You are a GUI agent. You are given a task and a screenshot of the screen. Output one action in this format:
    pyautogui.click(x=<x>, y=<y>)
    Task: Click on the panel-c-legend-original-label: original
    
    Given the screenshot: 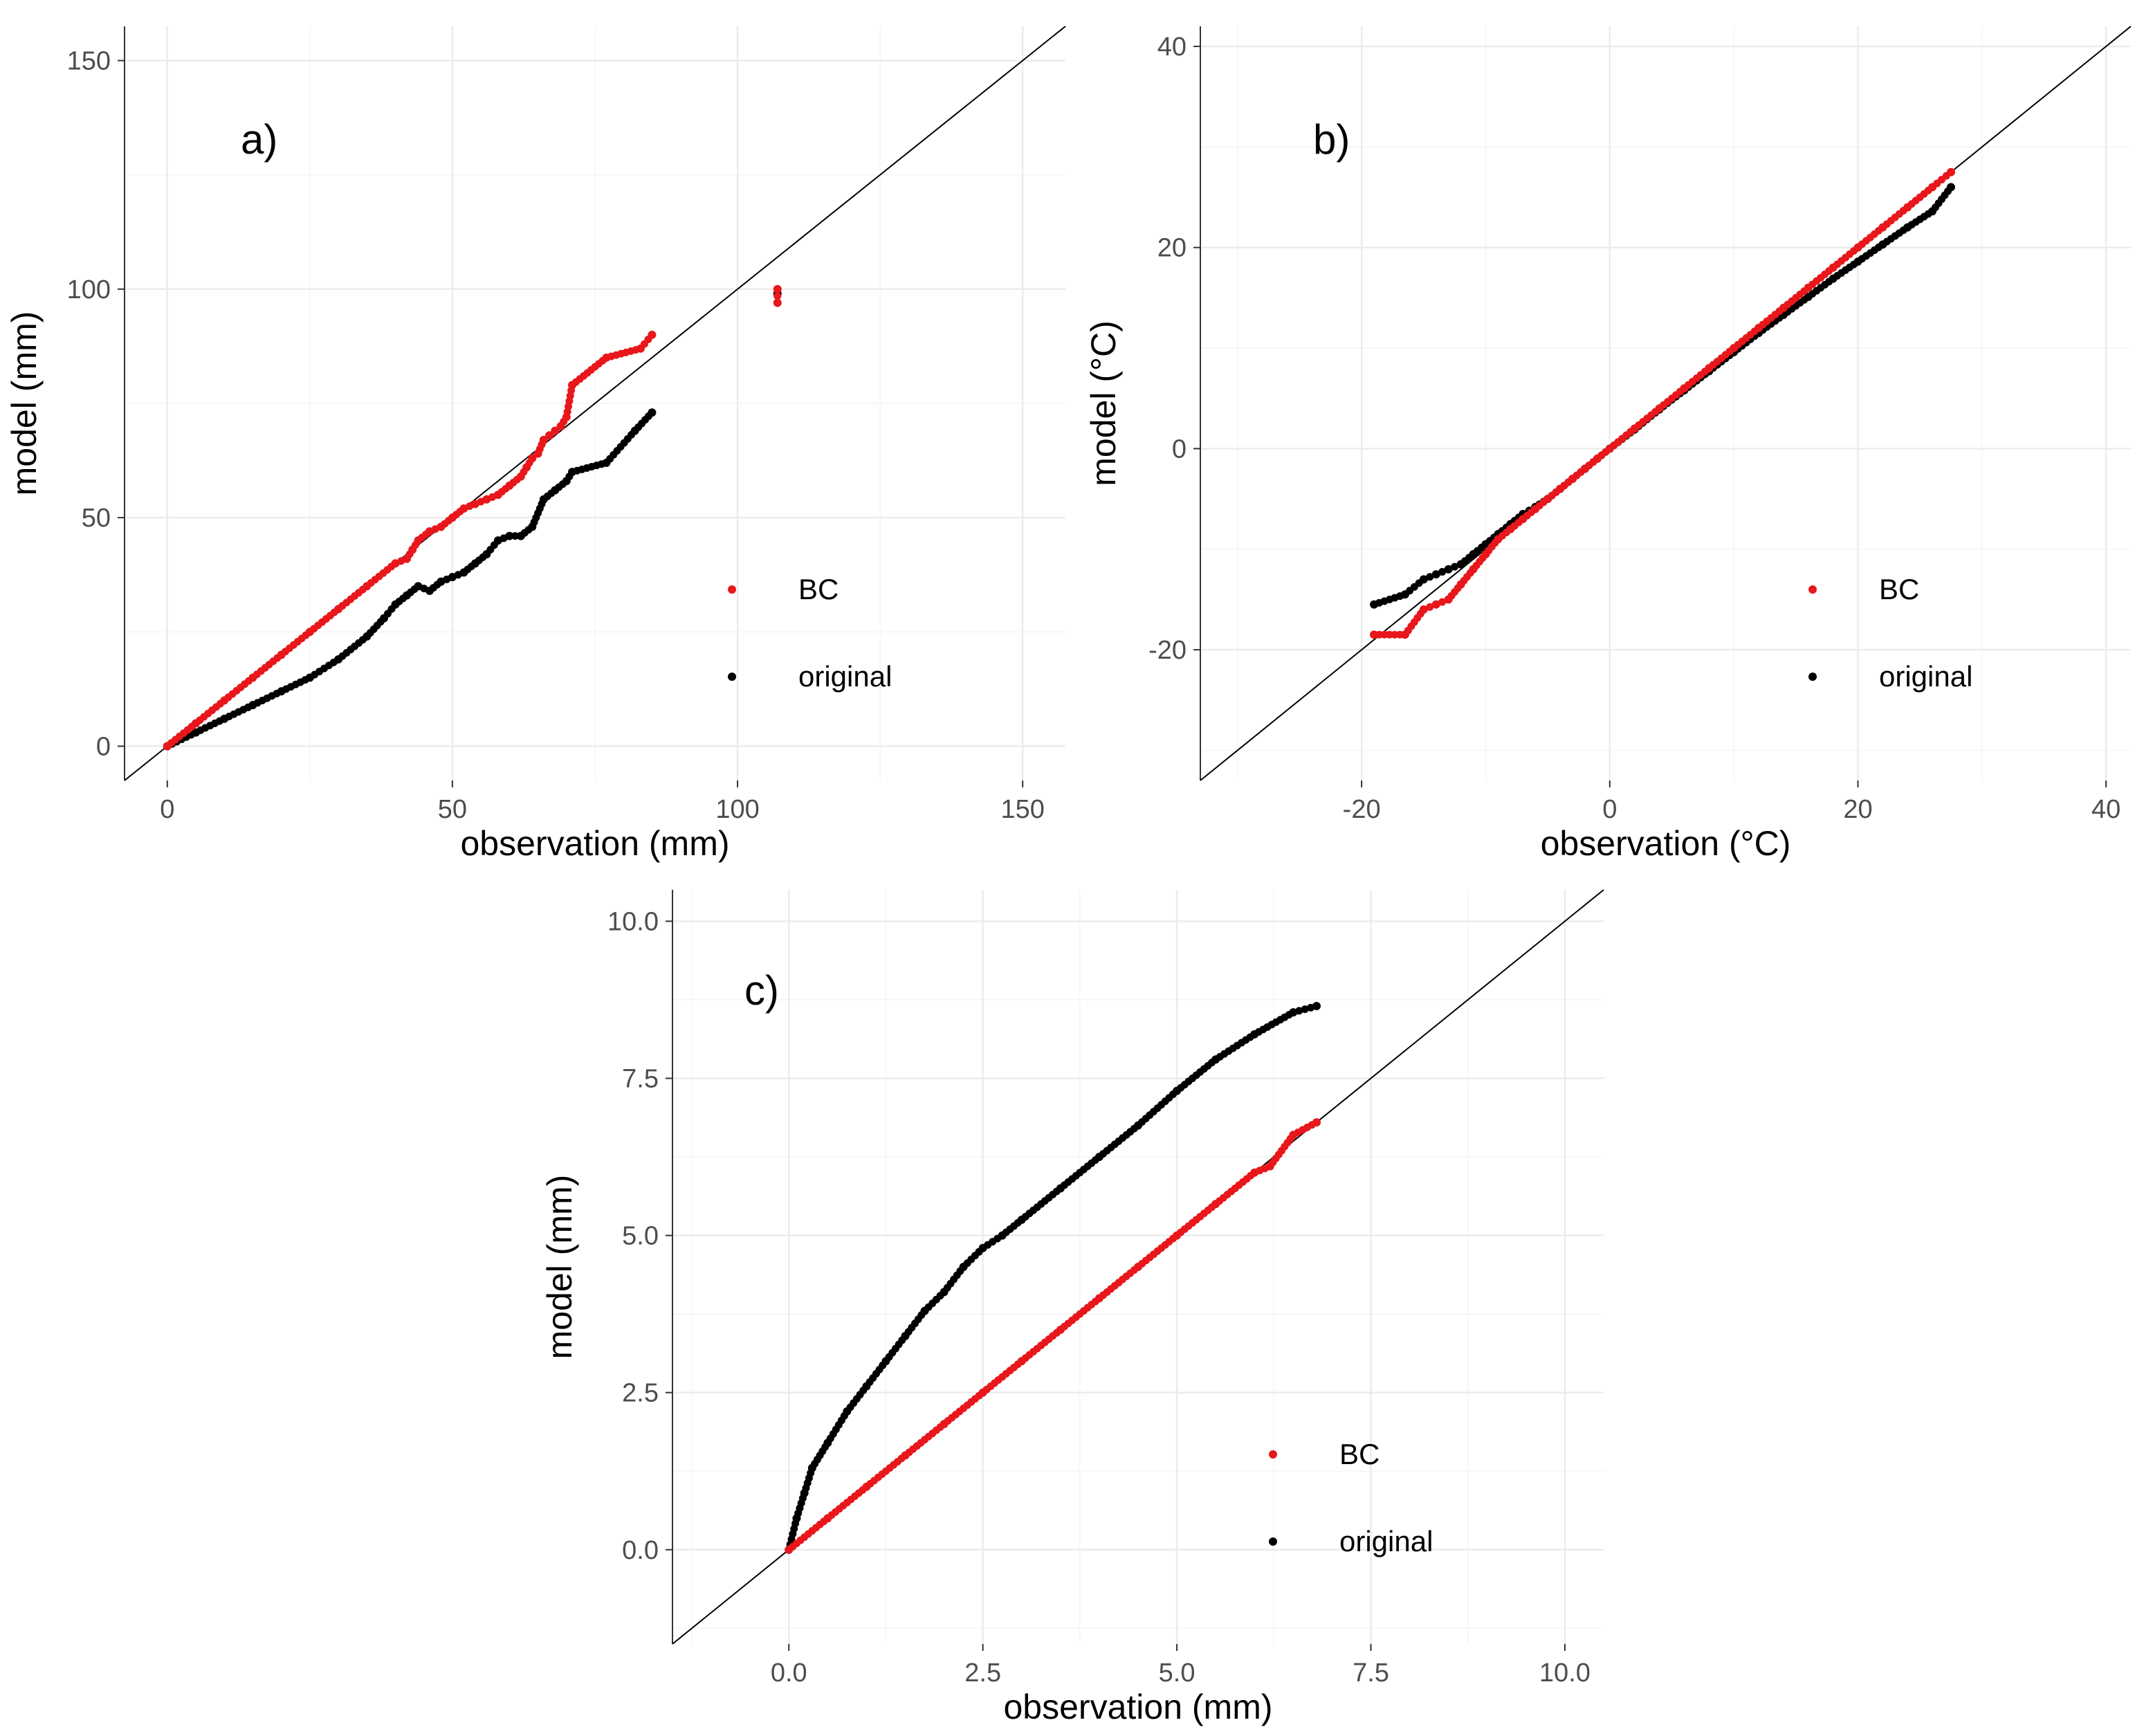 What is the action you would take?
    pyautogui.click(x=1386, y=1541)
    